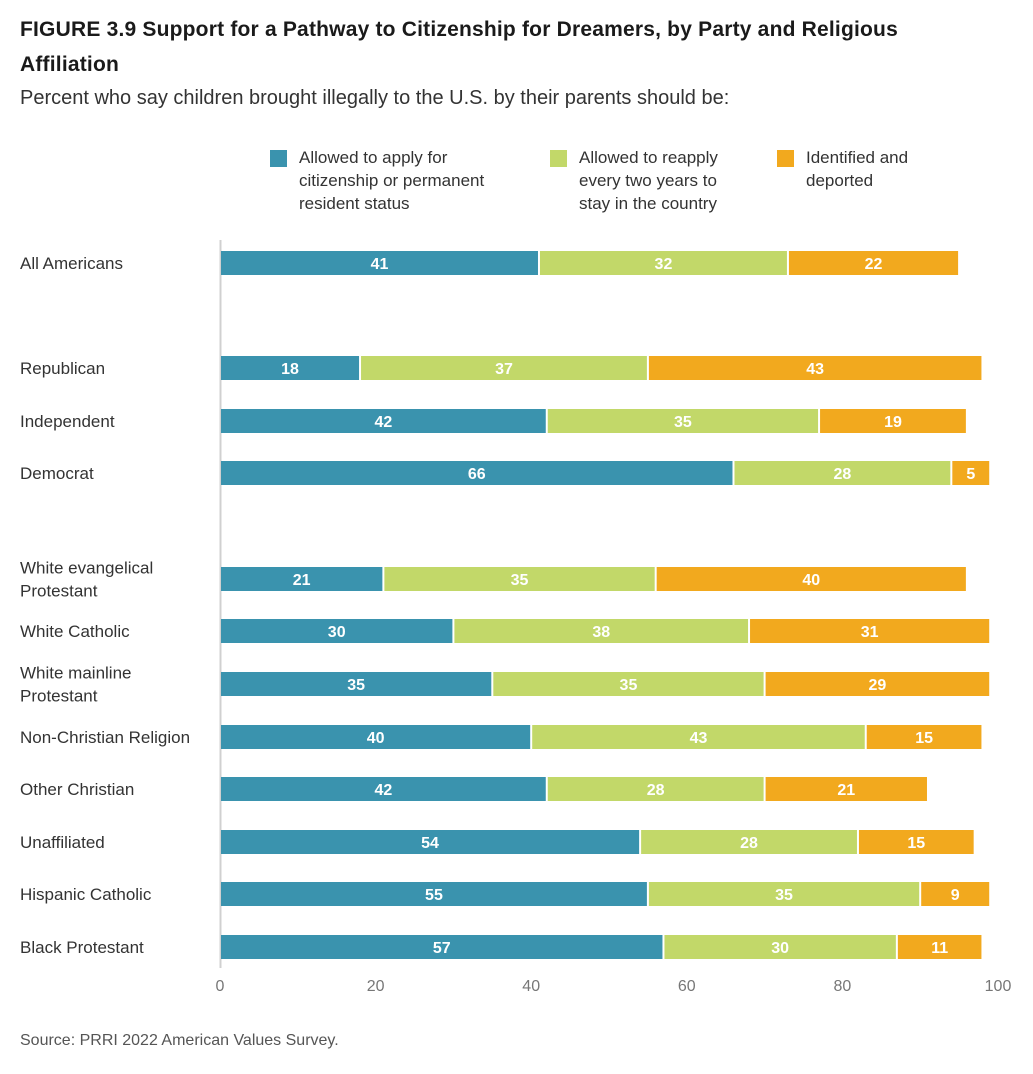 This screenshot has height=1074, width=1033. What do you see at coordinates (558, 158) in the screenshot?
I see `legend-swatch-reapply` at bounding box center [558, 158].